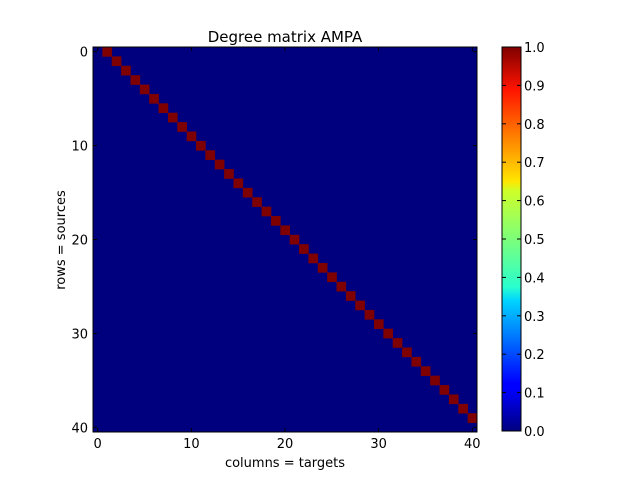  Describe the element at coordinates (285, 444) in the screenshot. I see `x-tick-label: 20` at that location.